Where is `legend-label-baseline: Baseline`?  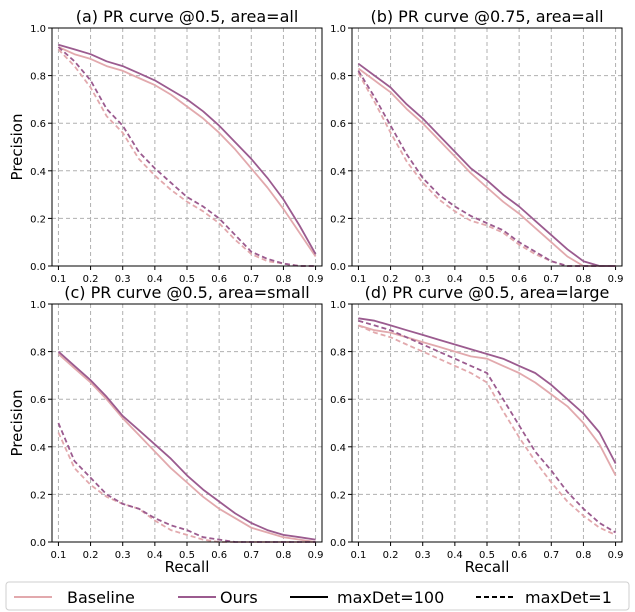
legend-label-baseline: Baseline is located at coordinates (101, 597).